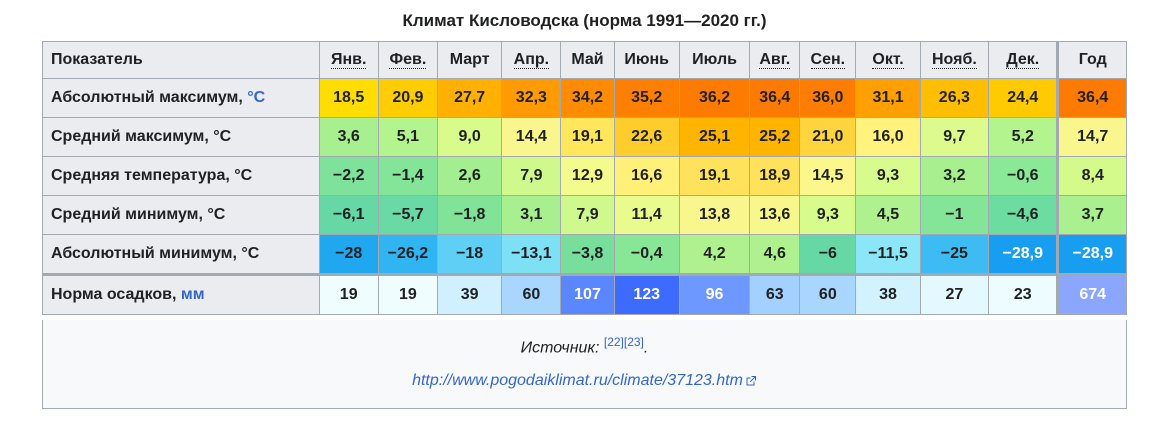 This screenshot has height=446, width=1162. I want to click on precipitation-unit-link: мм, so click(192, 294).